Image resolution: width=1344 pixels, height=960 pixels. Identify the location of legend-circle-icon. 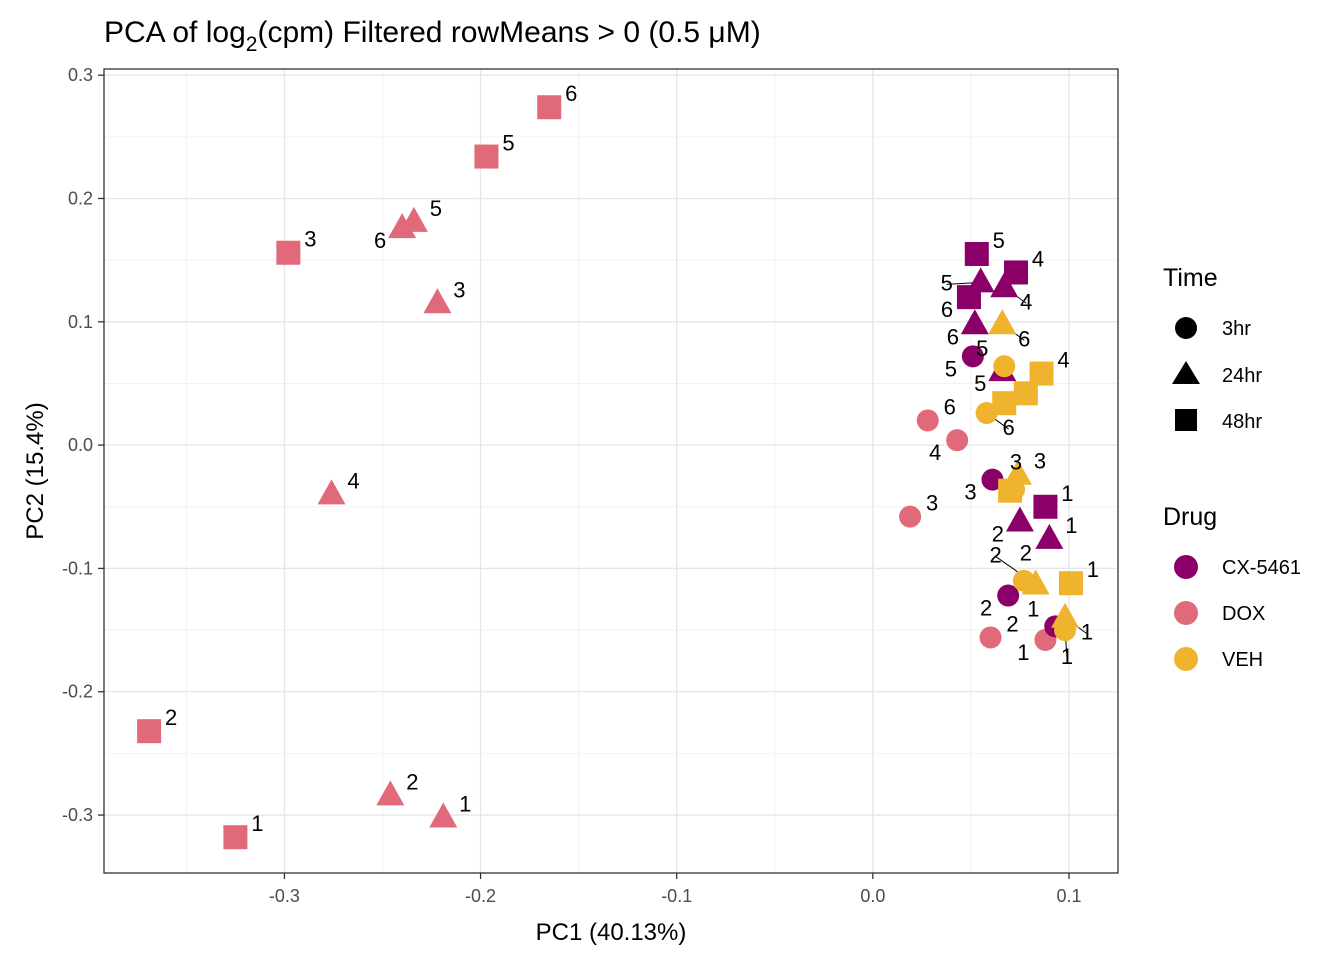
(1186, 328).